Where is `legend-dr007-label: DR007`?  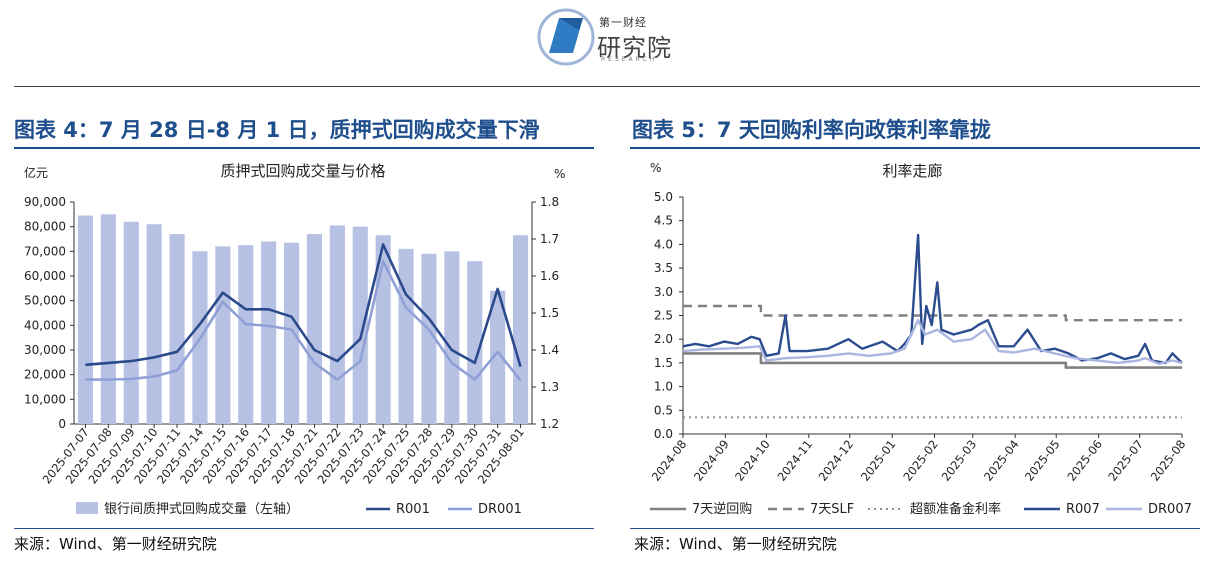
legend-dr007-label: DR007 is located at coordinates (1170, 509).